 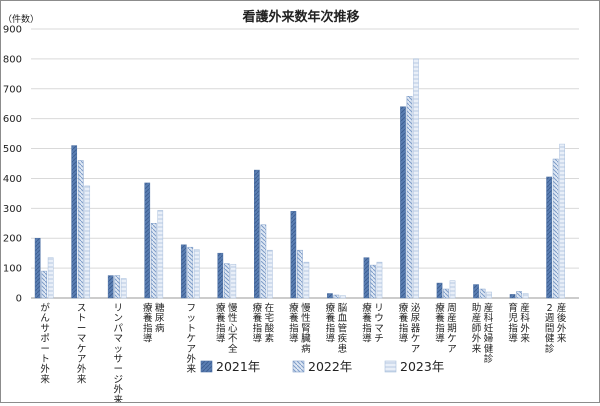 What do you see at coordinates (196, 274) in the screenshot?
I see `bar-2023年-4` at bounding box center [196, 274].